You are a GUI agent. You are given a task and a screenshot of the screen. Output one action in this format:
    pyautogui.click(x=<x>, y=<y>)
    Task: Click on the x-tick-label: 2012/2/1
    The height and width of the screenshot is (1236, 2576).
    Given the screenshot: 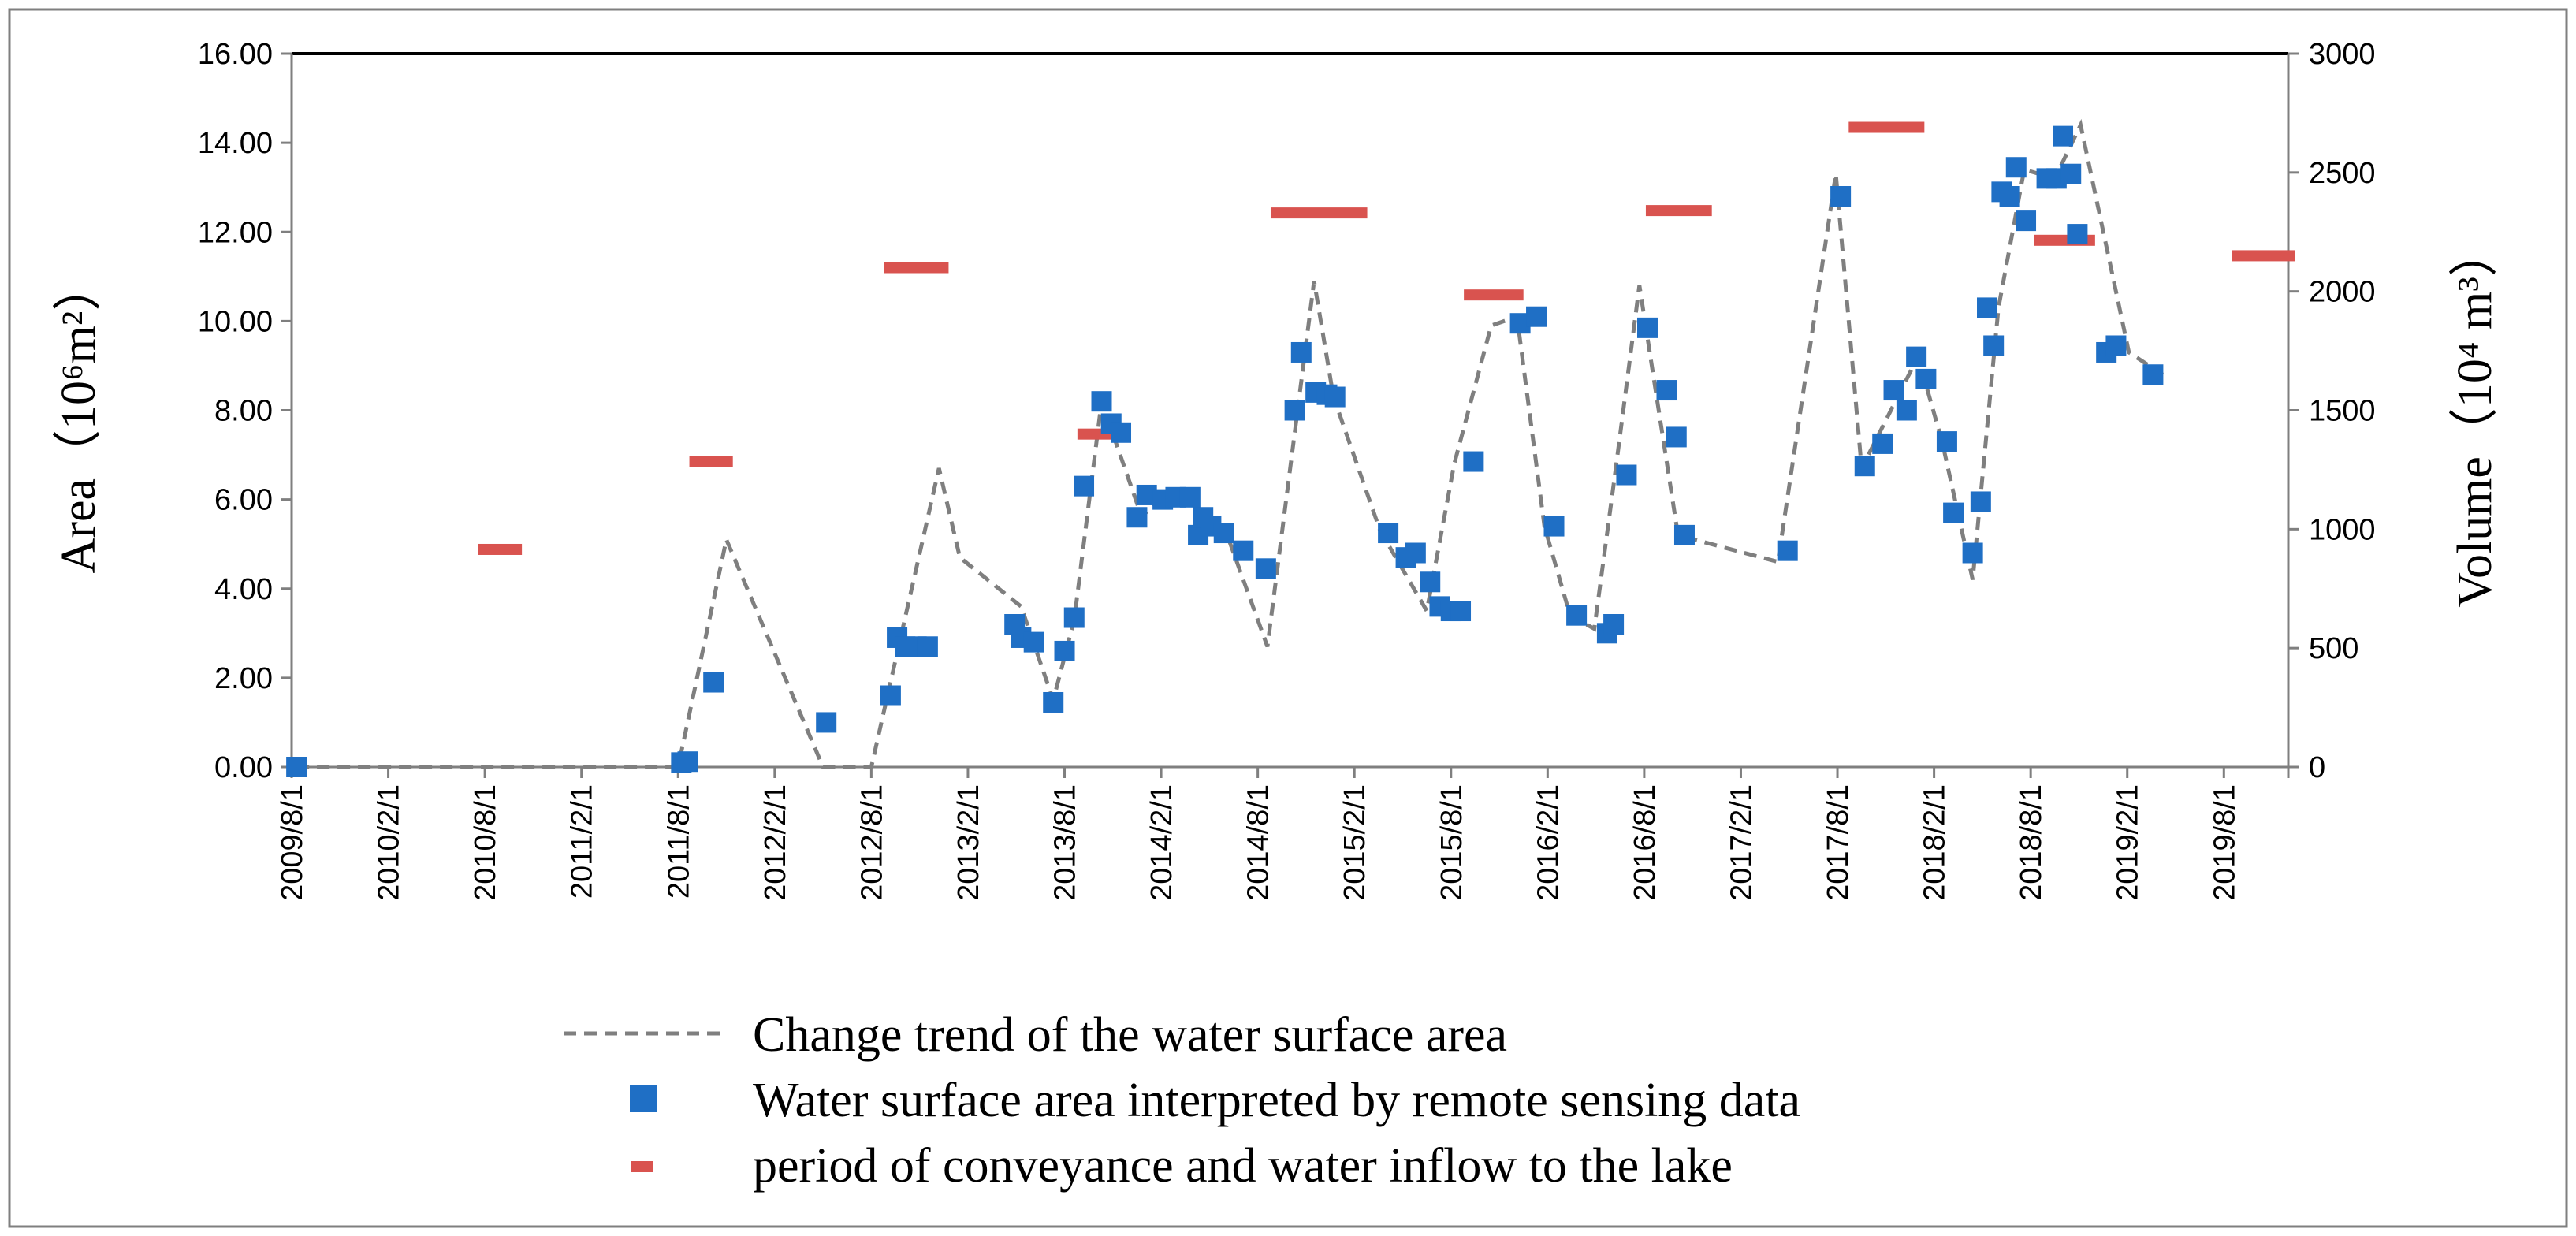 What is the action you would take?
    pyautogui.click(x=775, y=842)
    